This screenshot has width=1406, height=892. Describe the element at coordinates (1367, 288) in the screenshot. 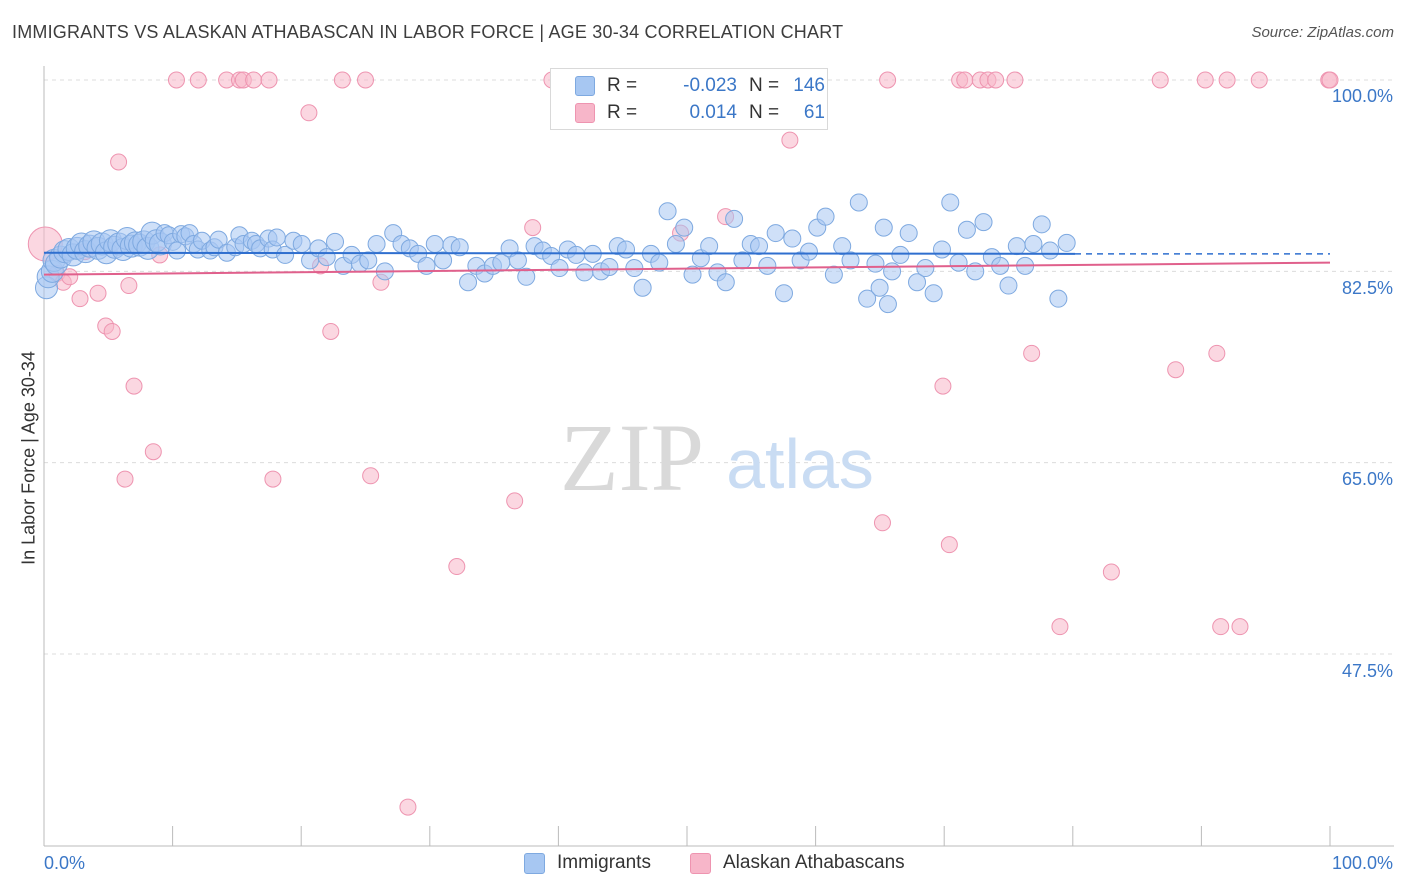

I see `y-tick-label: 82.5%` at that location.